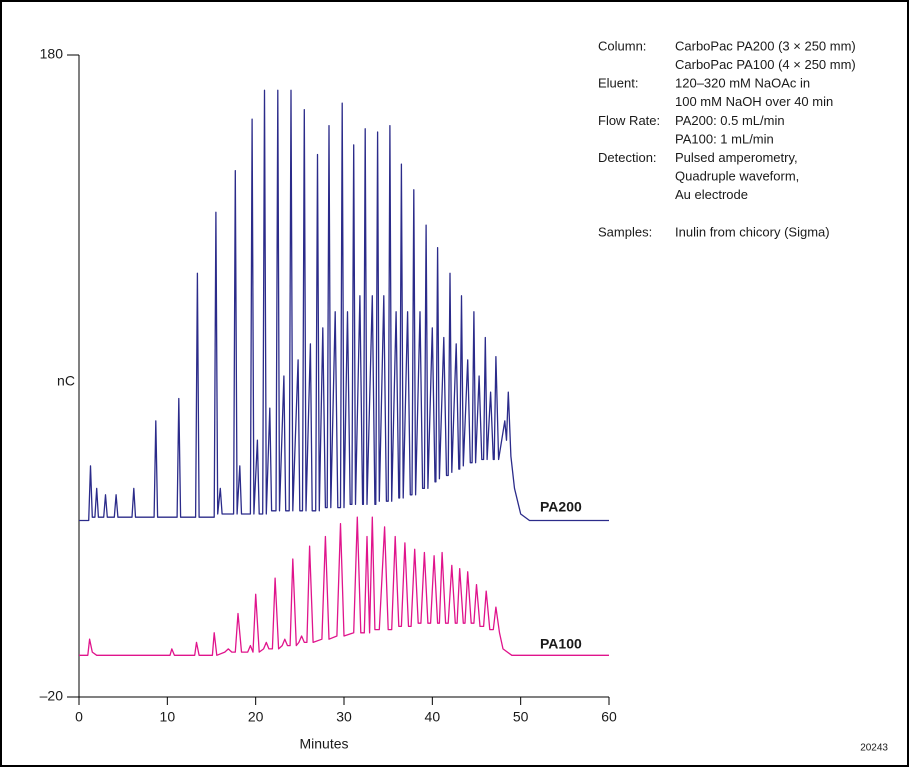 The height and width of the screenshot is (767, 909). What do you see at coordinates (52, 696) in the screenshot?
I see `y-tick-label: –20` at bounding box center [52, 696].